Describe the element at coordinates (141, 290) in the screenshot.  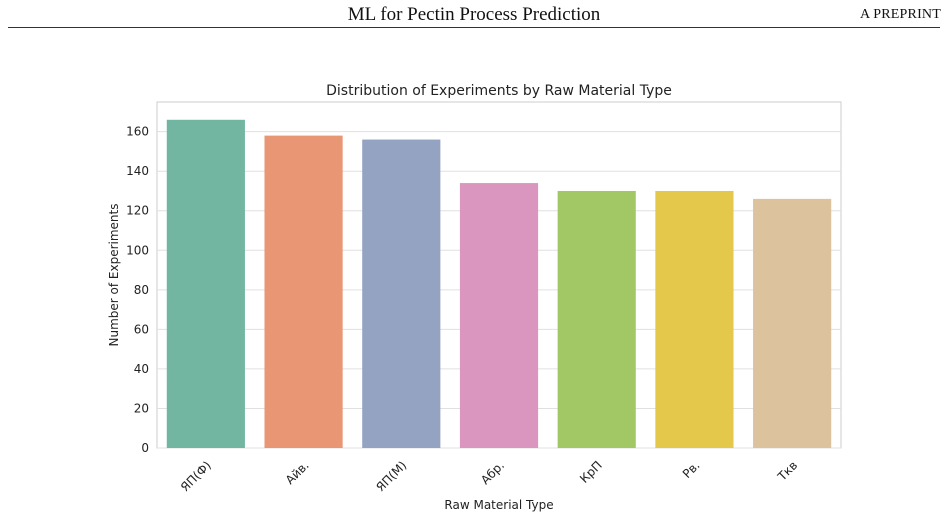
I see `y-tick-label: 80` at that location.